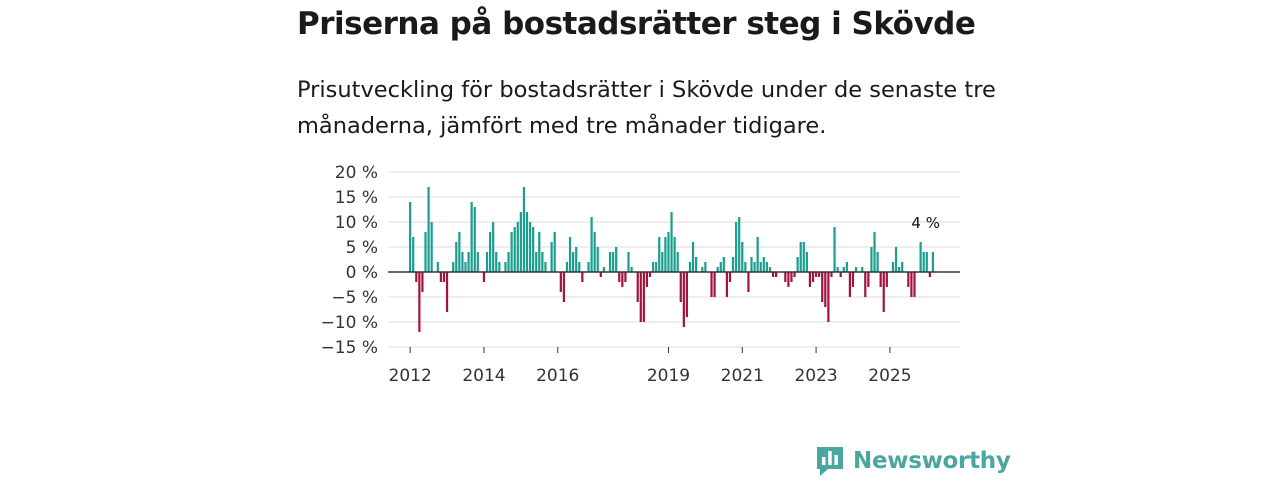 Image resolution: width=1280 pixels, height=480 pixels. I want to click on x-tick-label: 2014, so click(483, 376).